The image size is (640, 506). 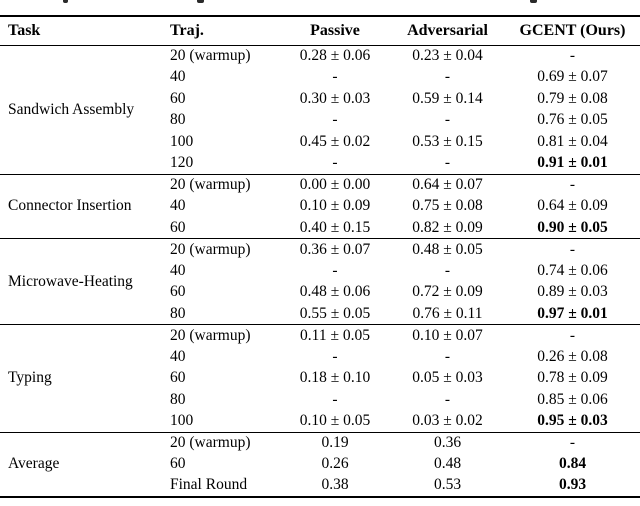 I want to click on table-row: Typing 20 (warmup) 0.11 ± 0.05 0.10 ± 0.07 -, so click(x=320, y=356).